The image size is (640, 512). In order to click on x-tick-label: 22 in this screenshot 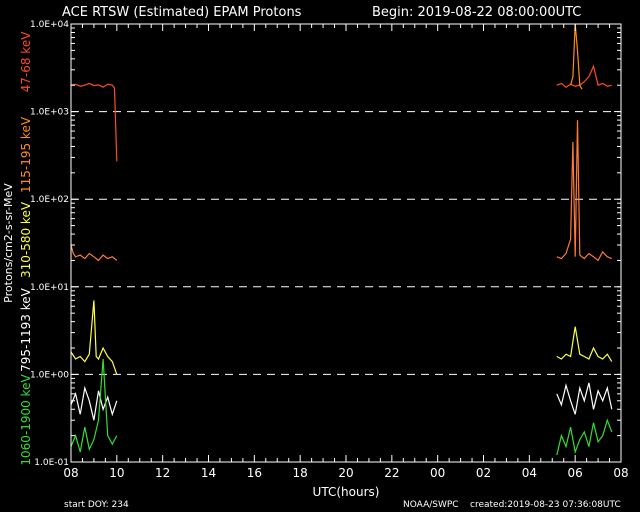, I will do `click(391, 473)`.